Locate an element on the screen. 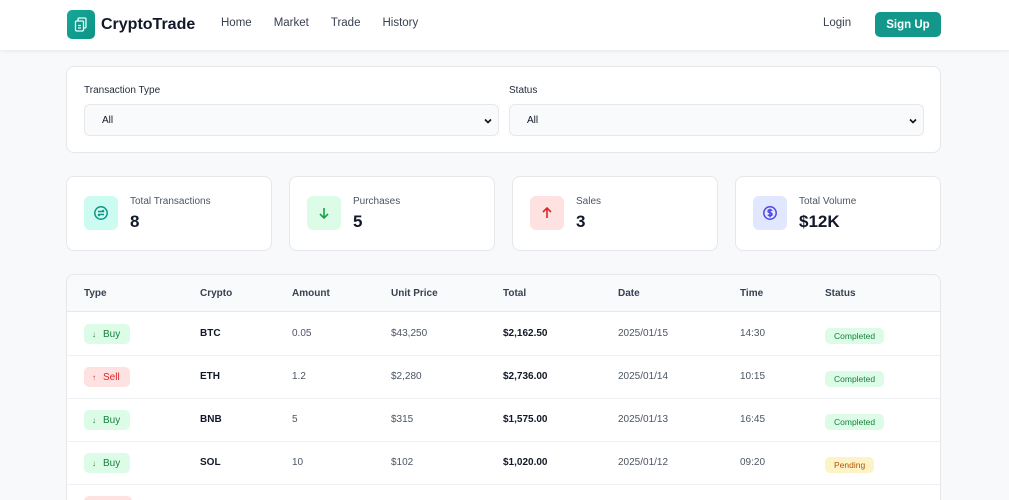 The image size is (1009, 500). unit-price: $315 is located at coordinates (402, 419).